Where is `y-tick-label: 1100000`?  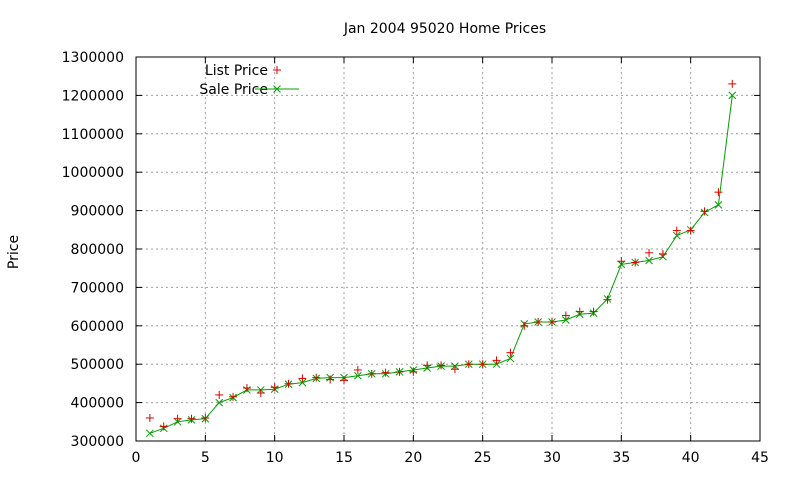 y-tick-label: 1100000 is located at coordinates (93, 135).